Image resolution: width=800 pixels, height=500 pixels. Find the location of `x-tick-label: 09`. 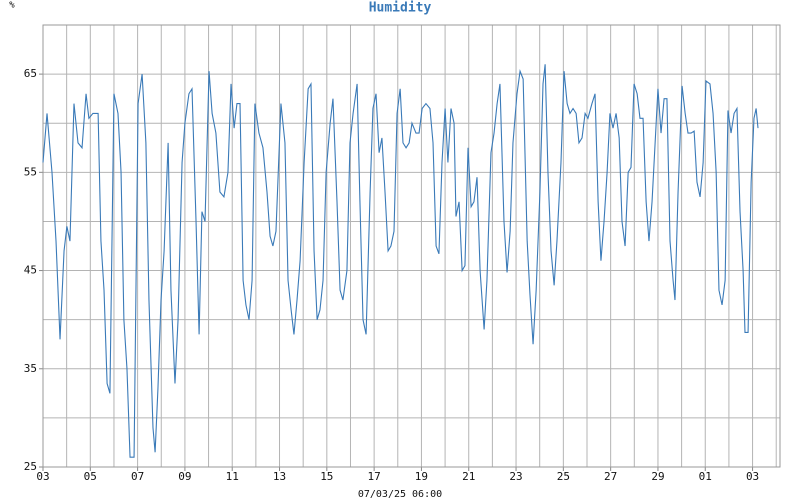

x-tick-label: 09 is located at coordinates (184, 476).